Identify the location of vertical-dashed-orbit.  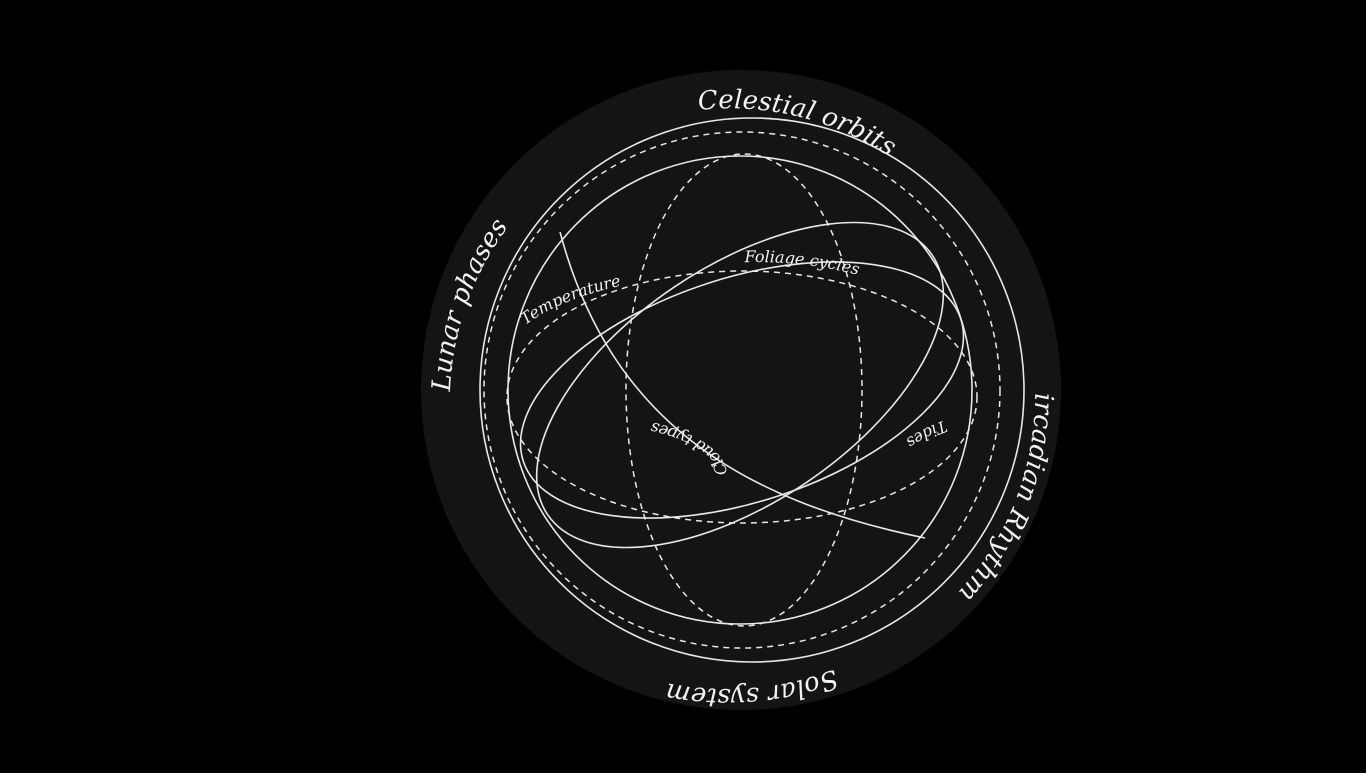
(744, 390).